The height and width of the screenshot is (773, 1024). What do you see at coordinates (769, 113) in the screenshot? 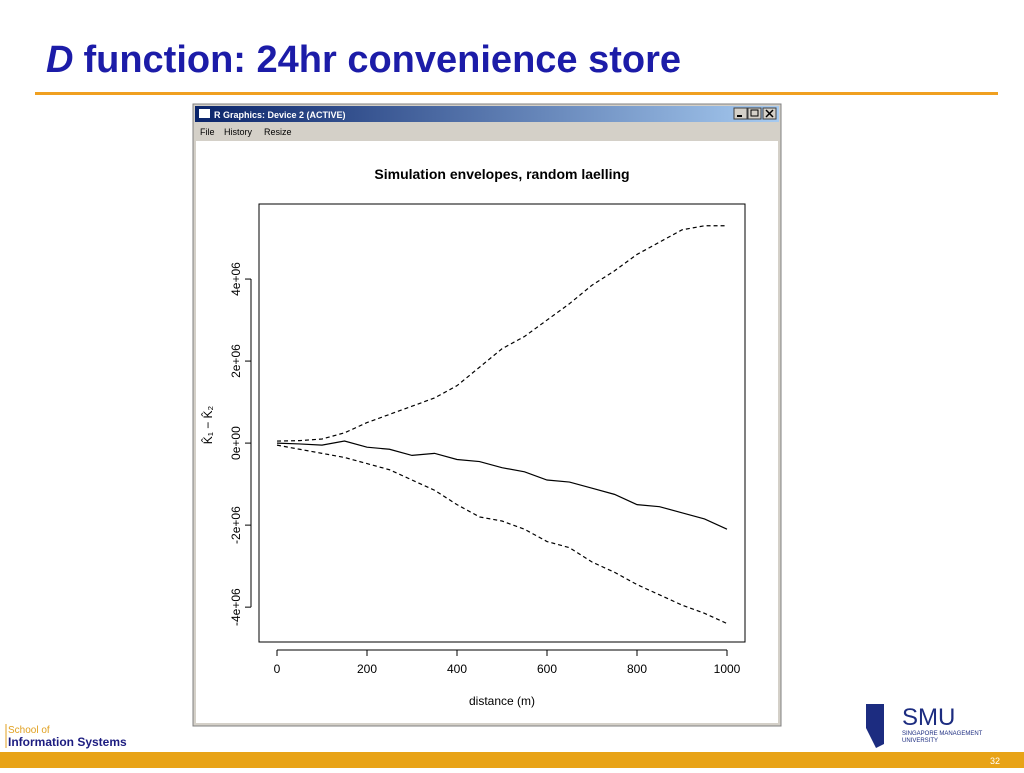
I see `close-glyph` at bounding box center [769, 113].